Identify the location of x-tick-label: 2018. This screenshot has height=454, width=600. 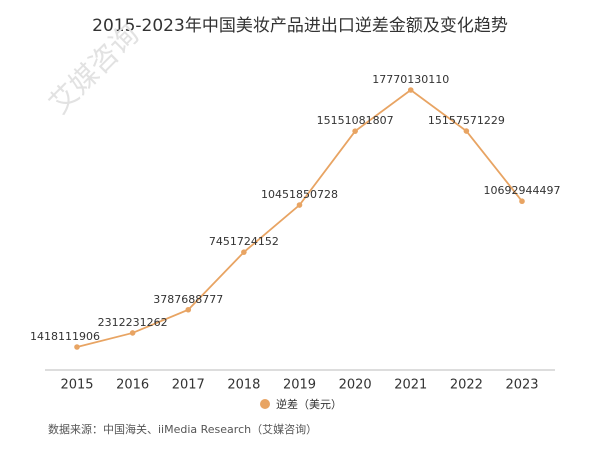
(243, 385).